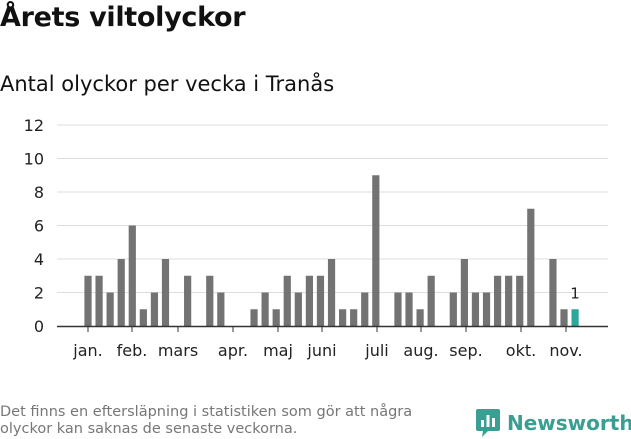  Describe the element at coordinates (39, 259) in the screenshot. I see `y-tick-label: 4` at that location.